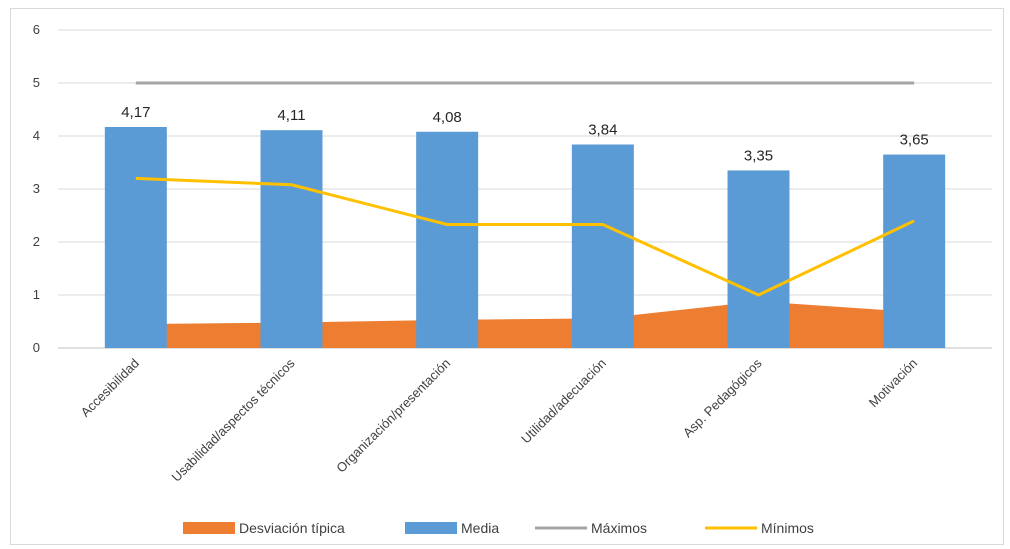  What do you see at coordinates (480, 528) in the screenshot?
I see `legend-label: Media` at bounding box center [480, 528].